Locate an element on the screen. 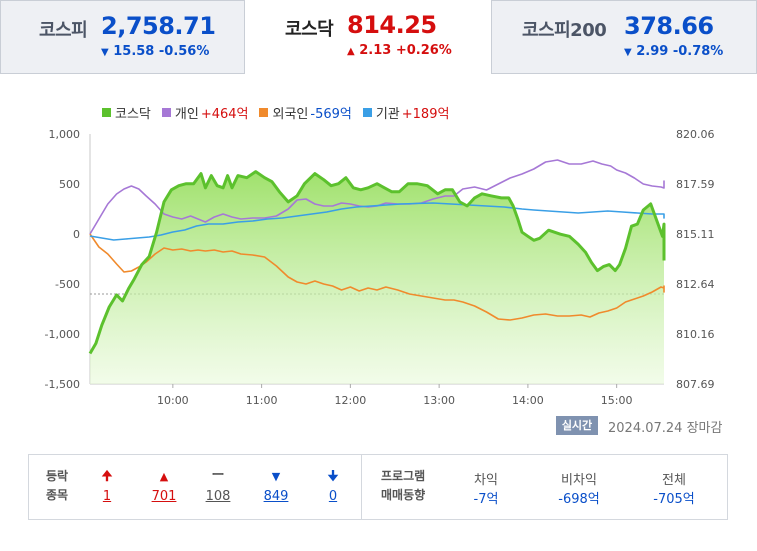 This screenshot has height=551, width=757. index-change: ▲ 2.13 +0.26% is located at coordinates (399, 50).